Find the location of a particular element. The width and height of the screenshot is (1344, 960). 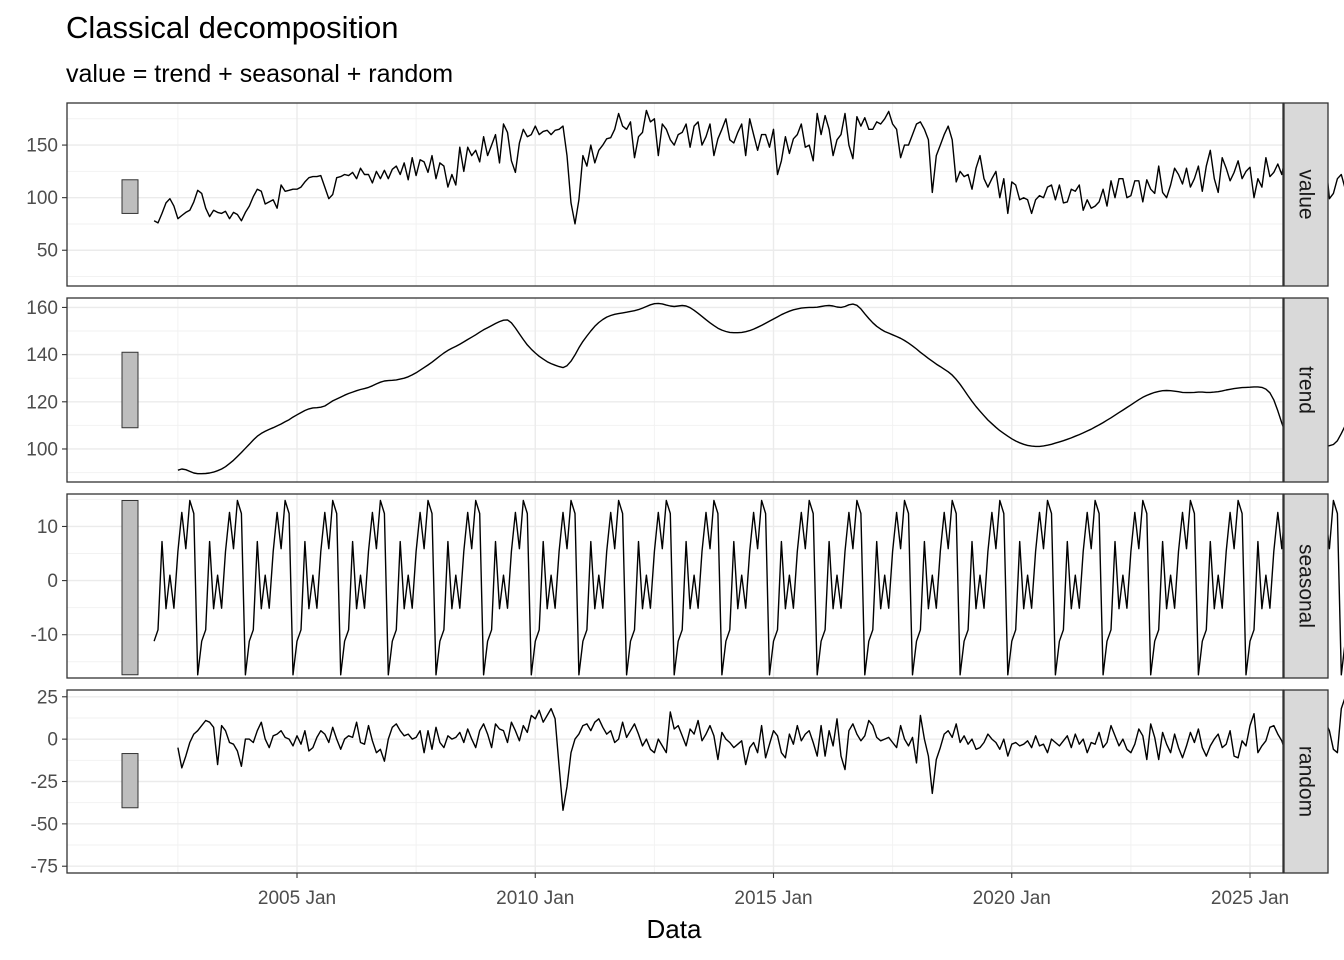

x-tick-label: 2015 Jan is located at coordinates (773, 898).